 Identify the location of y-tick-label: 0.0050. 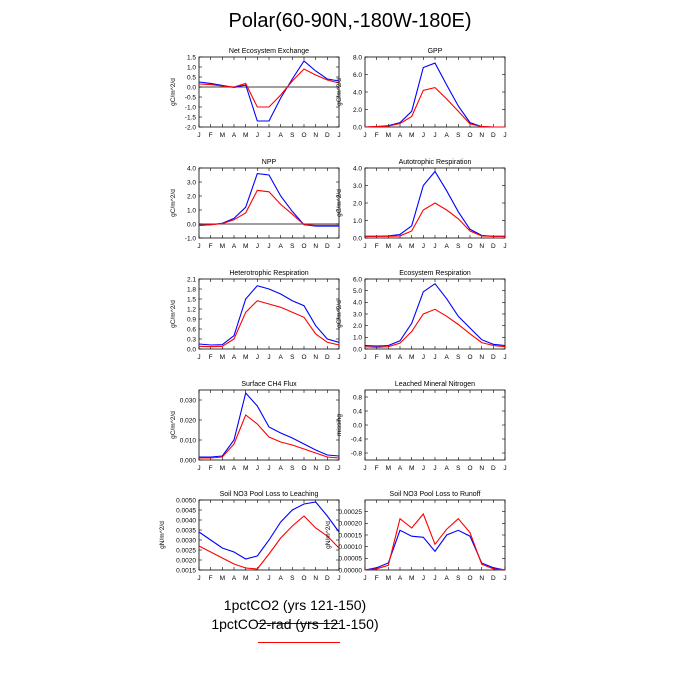
(186, 500).